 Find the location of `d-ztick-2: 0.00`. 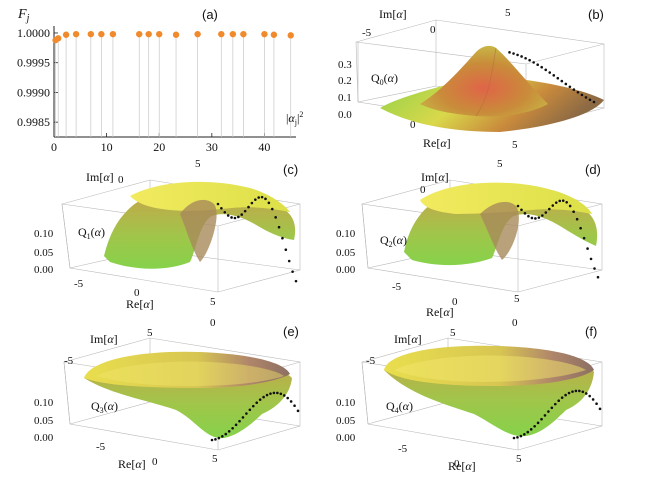

d-ztick-2: 0.00 is located at coordinates (346, 270).